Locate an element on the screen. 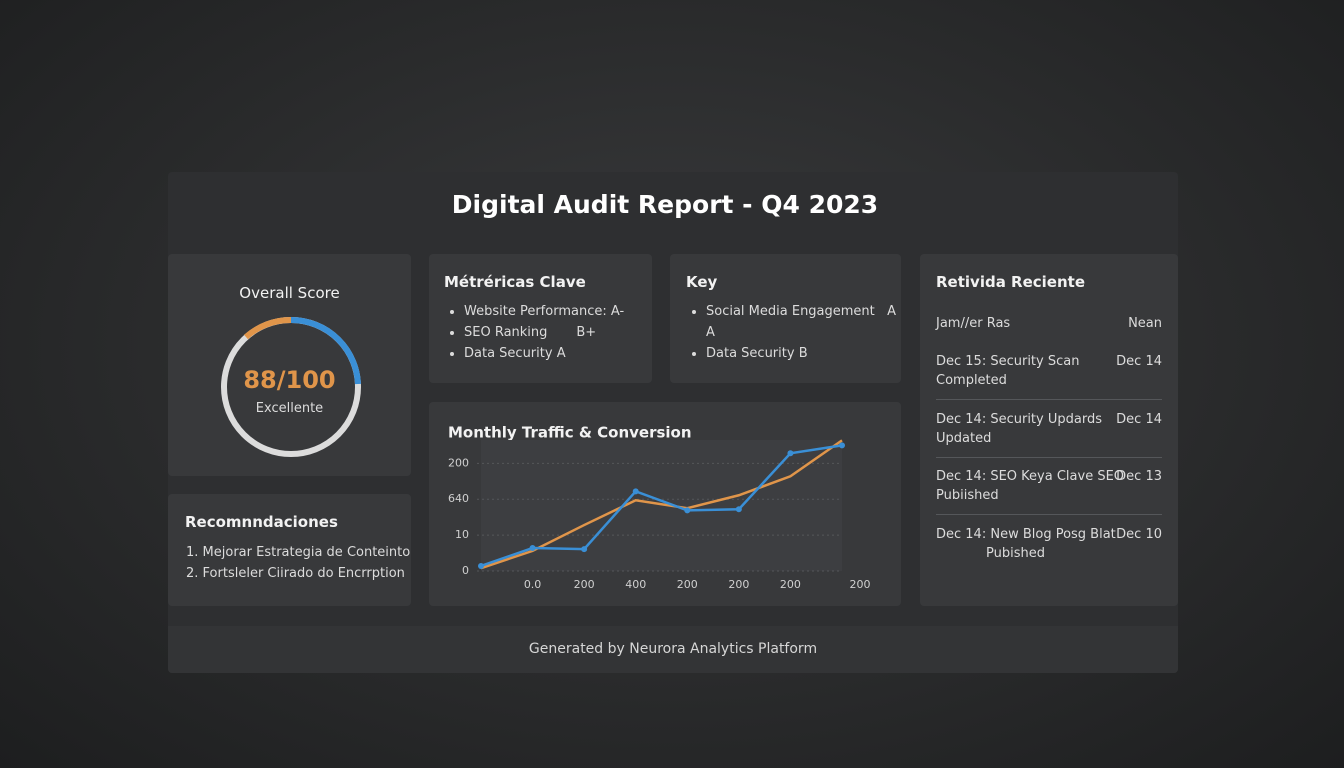 This screenshot has width=1344, height=768. y-tick-label: 200 is located at coordinates (458, 462).